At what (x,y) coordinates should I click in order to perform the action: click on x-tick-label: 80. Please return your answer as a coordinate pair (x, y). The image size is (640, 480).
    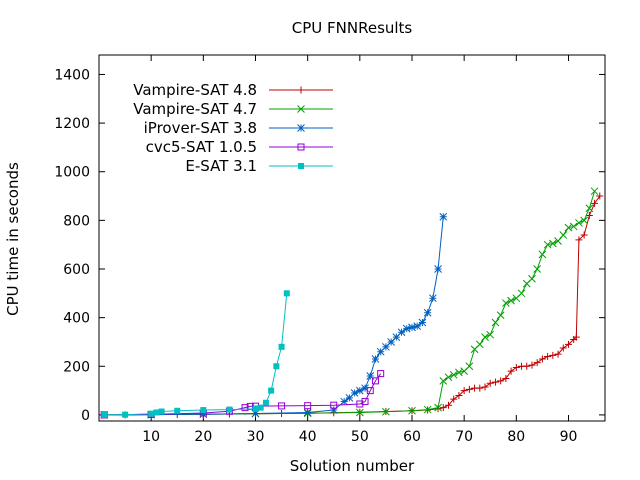
    Looking at the image, I should click on (516, 437).